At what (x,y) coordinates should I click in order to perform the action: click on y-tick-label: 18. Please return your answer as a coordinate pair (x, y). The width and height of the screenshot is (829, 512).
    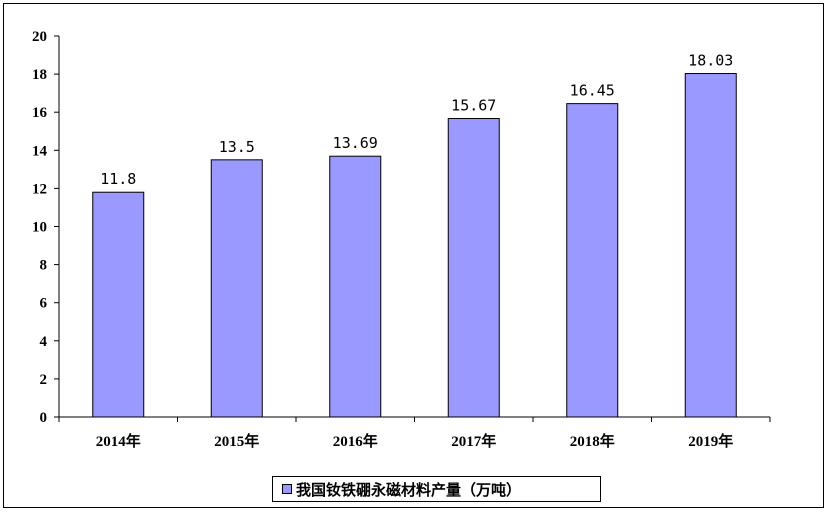
    Looking at the image, I should click on (39, 75).